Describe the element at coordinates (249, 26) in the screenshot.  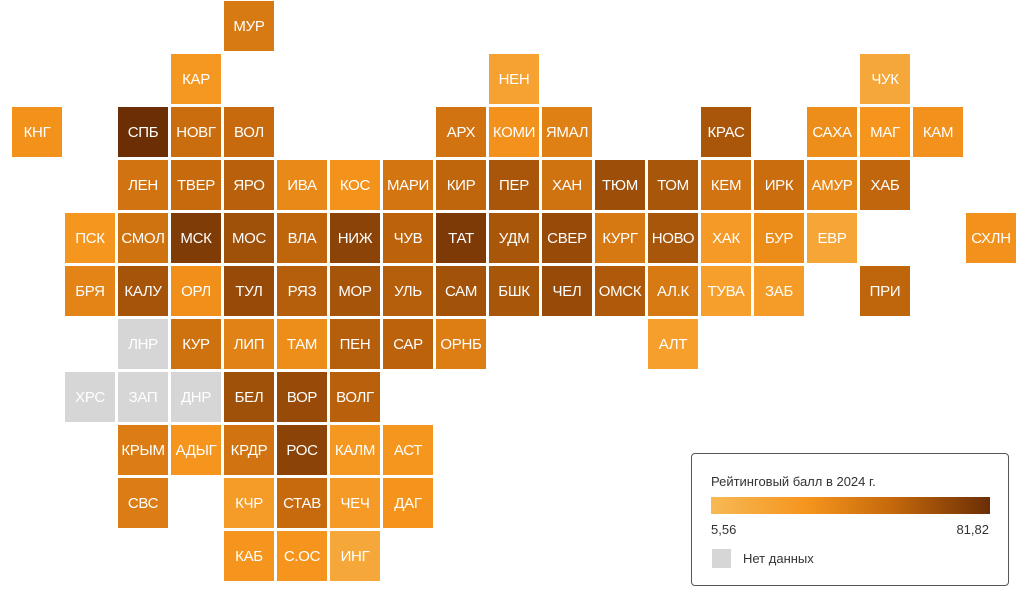
I see `region-tile: МУР` at that location.